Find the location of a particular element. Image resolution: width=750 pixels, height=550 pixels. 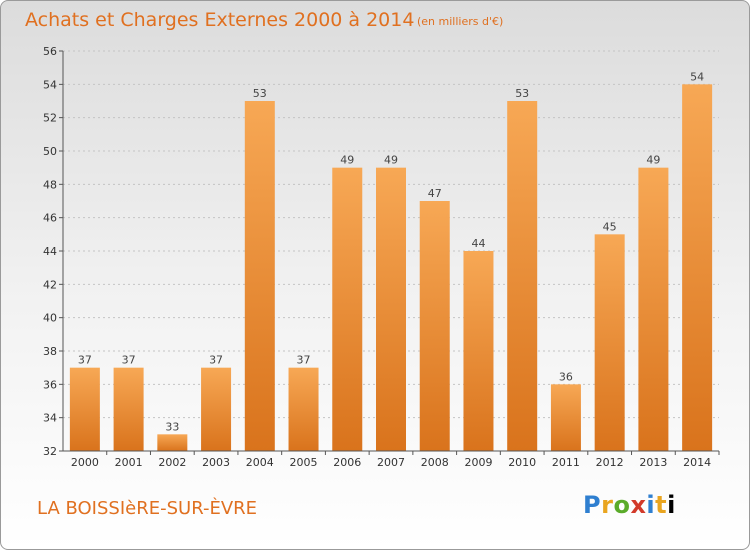

y-tick-label: 56 is located at coordinates (50, 51).